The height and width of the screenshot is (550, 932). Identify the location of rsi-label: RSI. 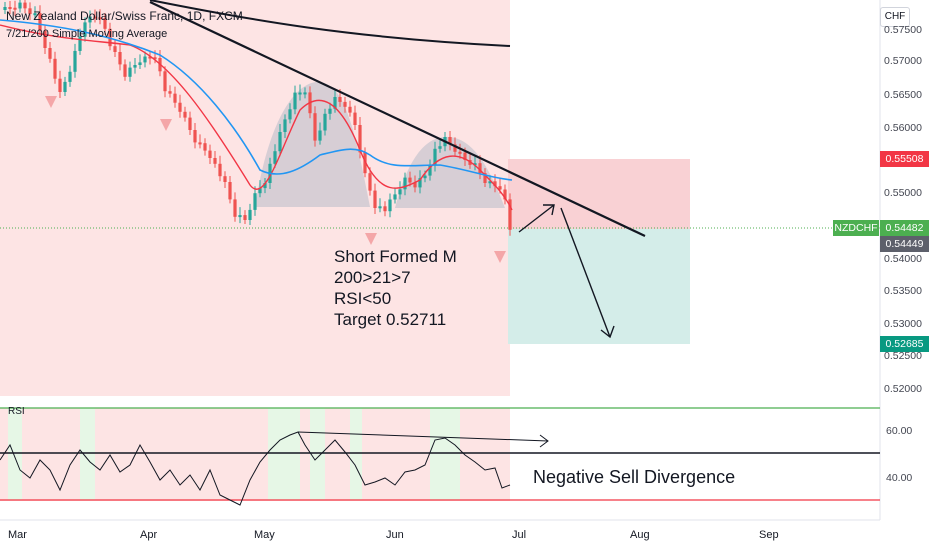
(16, 411).